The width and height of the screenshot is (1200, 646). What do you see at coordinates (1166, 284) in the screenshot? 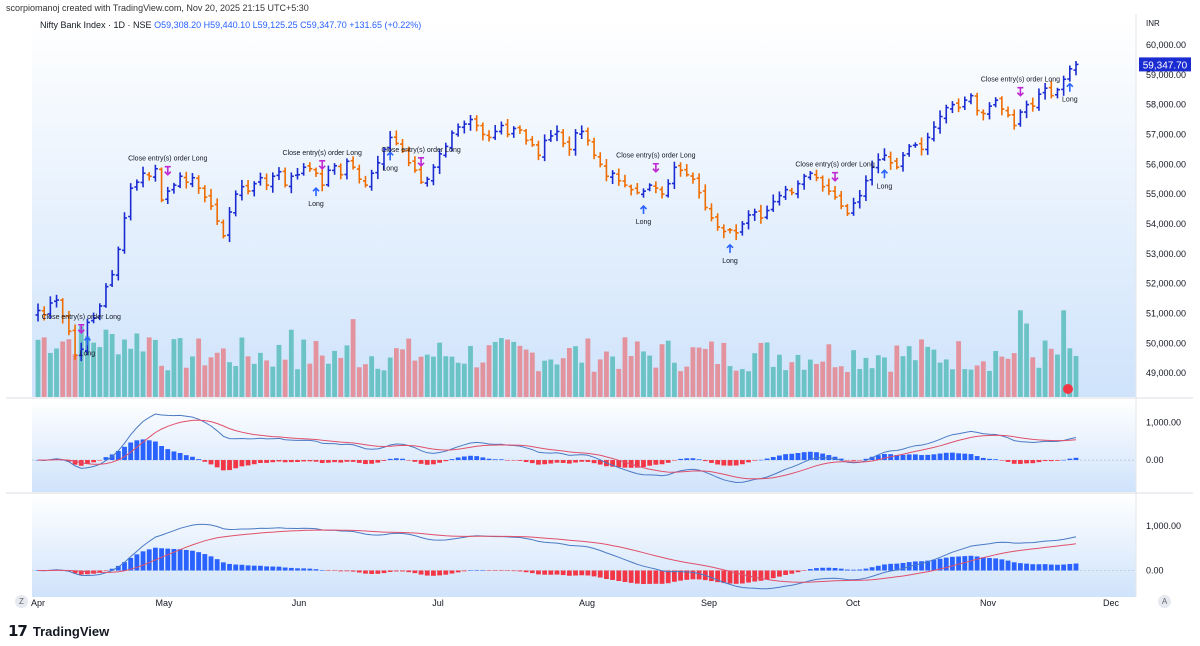
I see `price-axis-tick: 52,000.00` at bounding box center [1166, 284].